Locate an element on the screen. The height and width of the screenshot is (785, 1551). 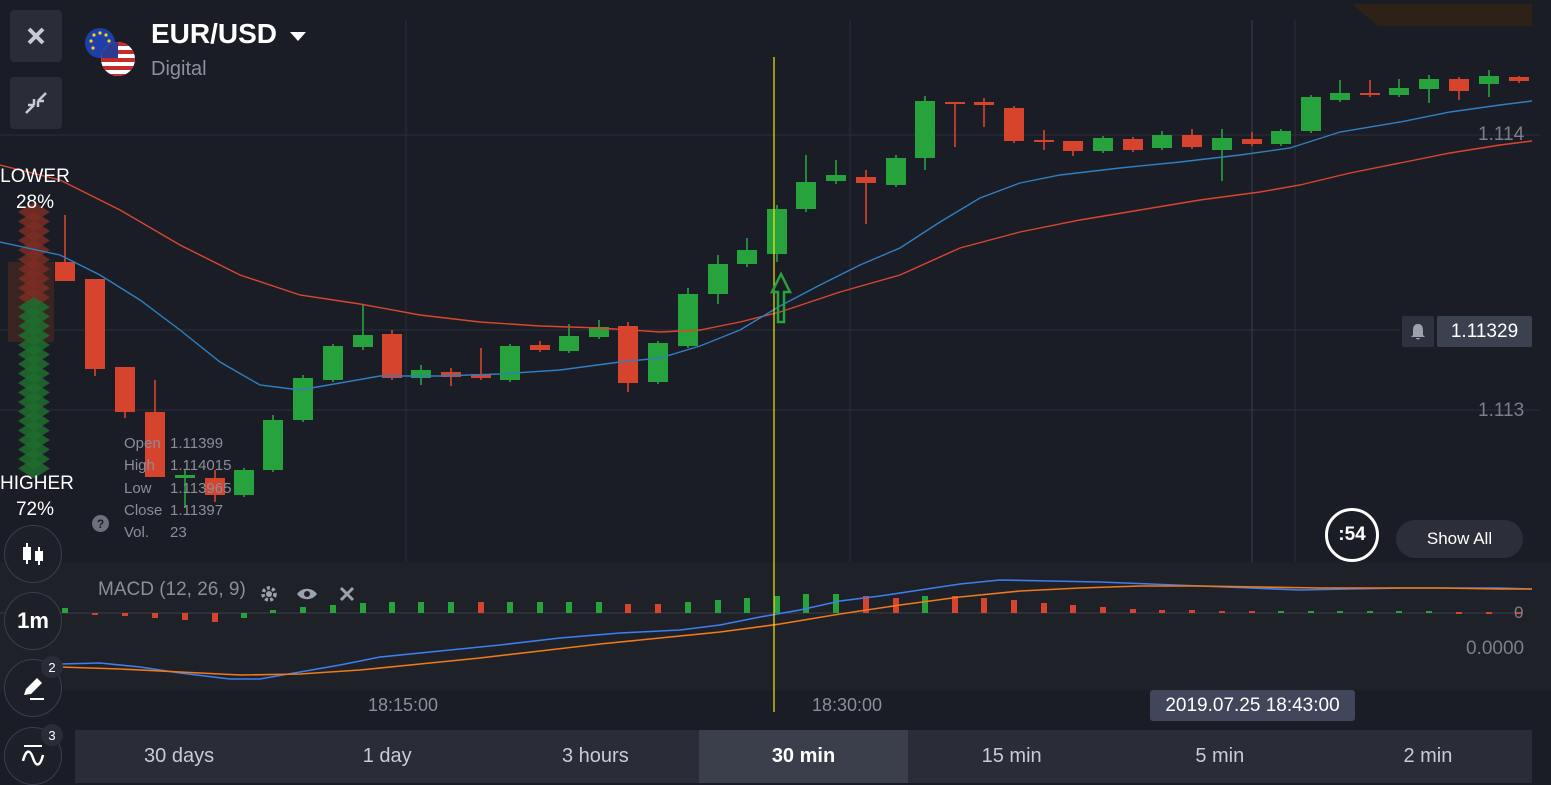
interval-button: 1m is located at coordinates (33, 621).